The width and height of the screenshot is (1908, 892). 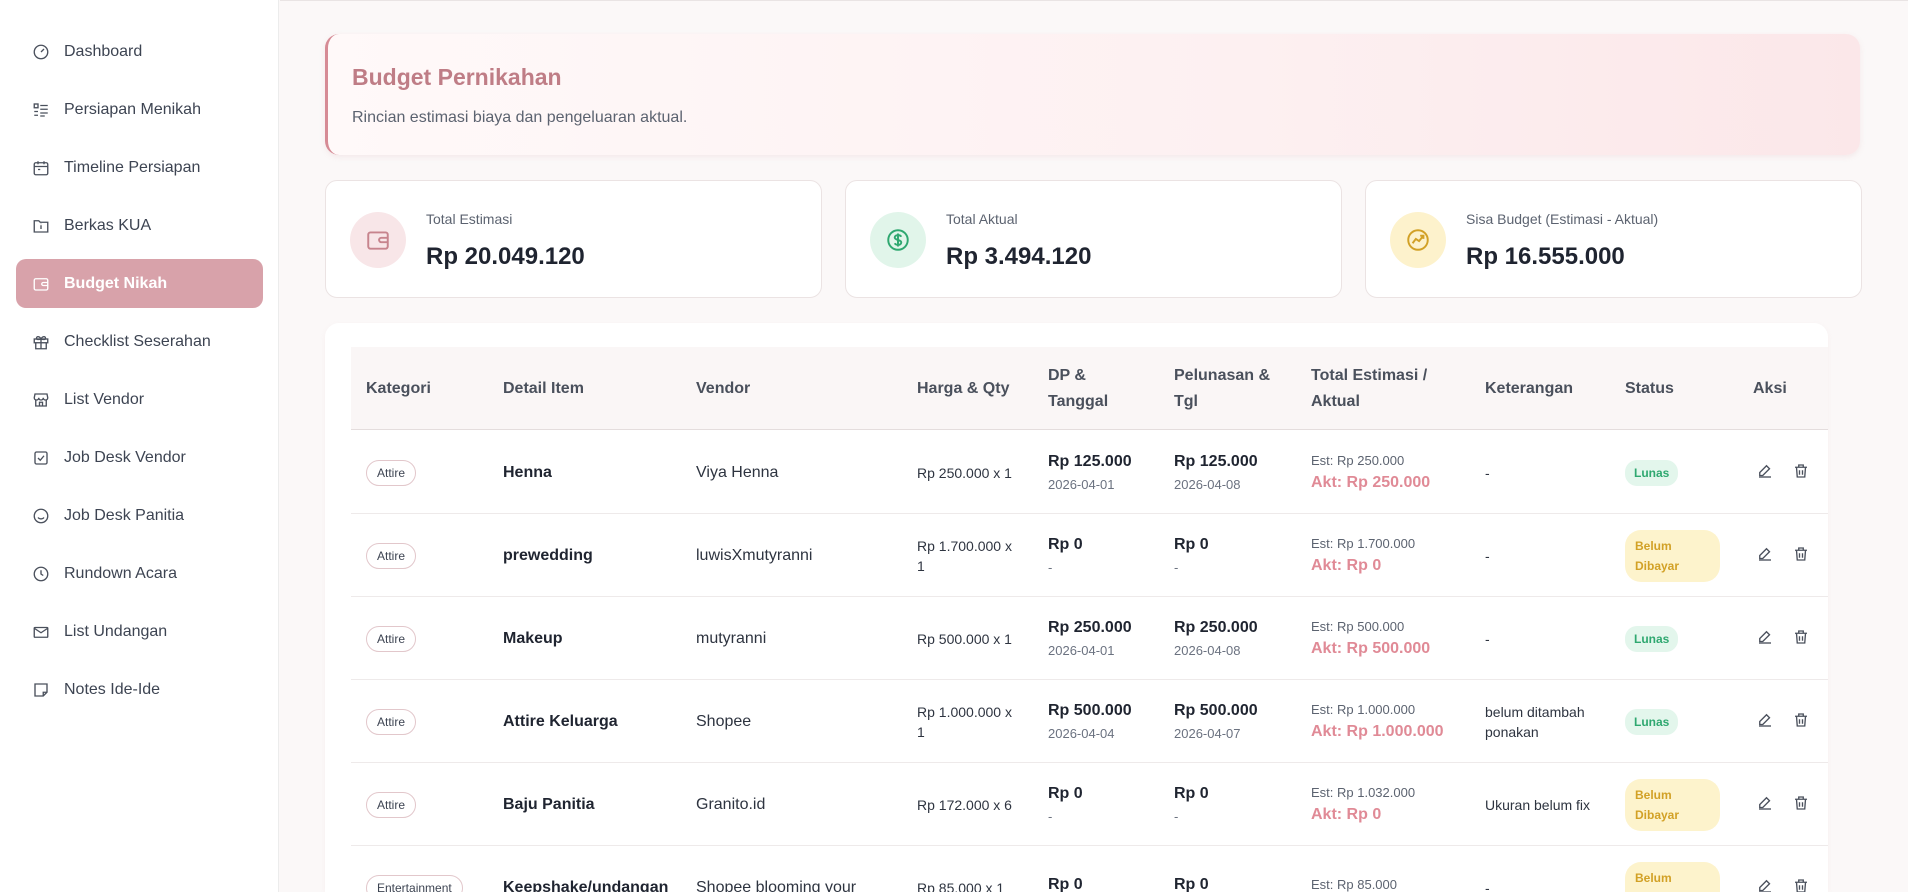 What do you see at coordinates (108, 225) in the screenshot?
I see `sidebar-item-label: Berkas KUA` at bounding box center [108, 225].